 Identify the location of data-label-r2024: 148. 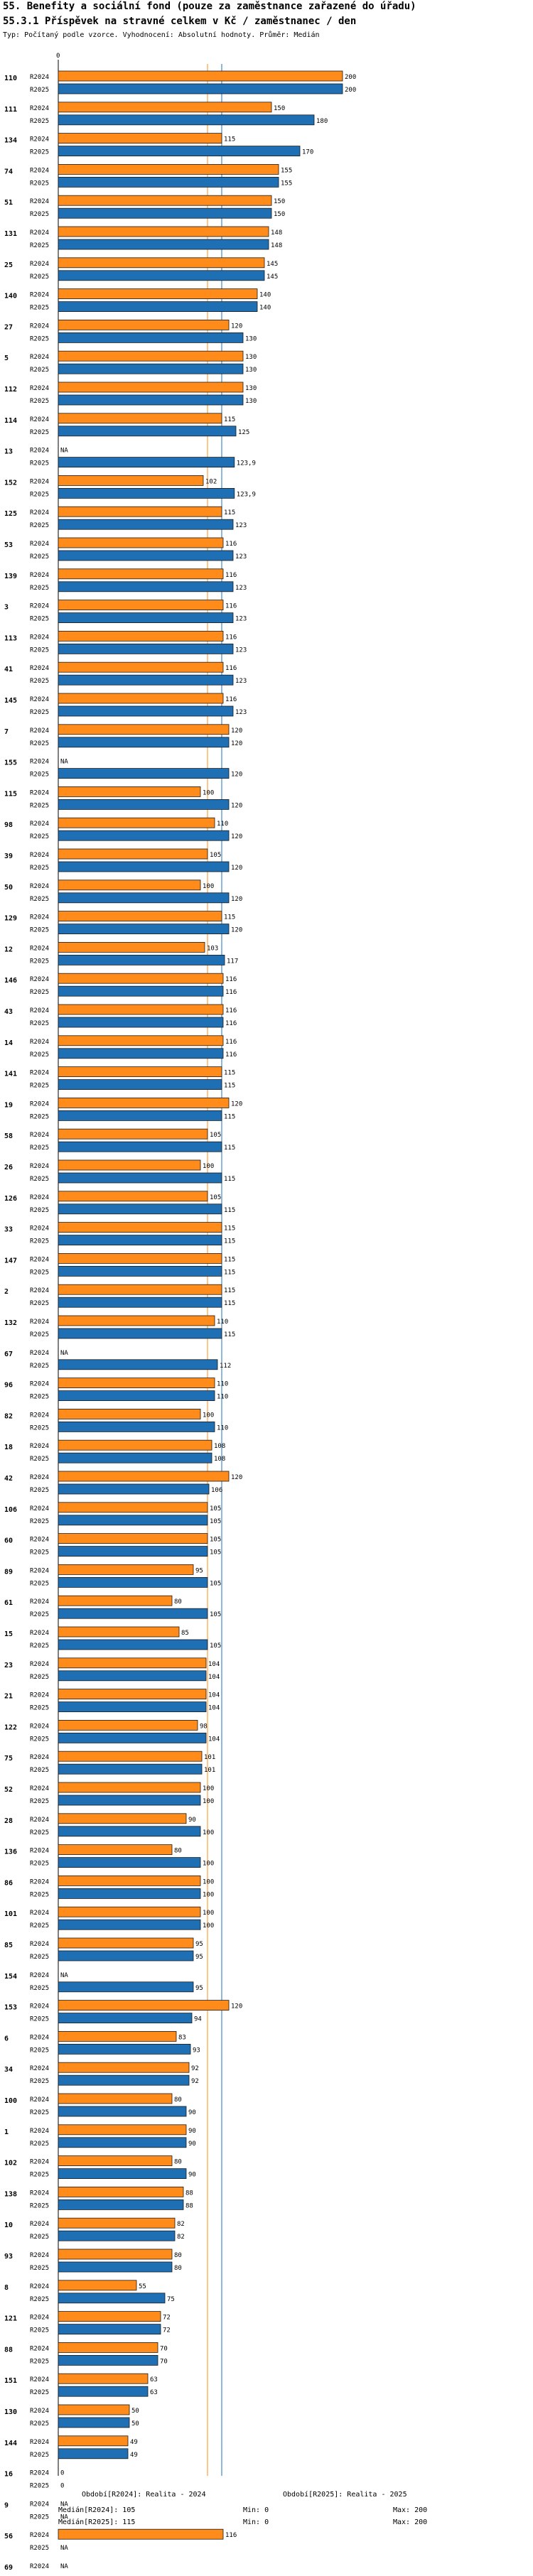
(276, 233).